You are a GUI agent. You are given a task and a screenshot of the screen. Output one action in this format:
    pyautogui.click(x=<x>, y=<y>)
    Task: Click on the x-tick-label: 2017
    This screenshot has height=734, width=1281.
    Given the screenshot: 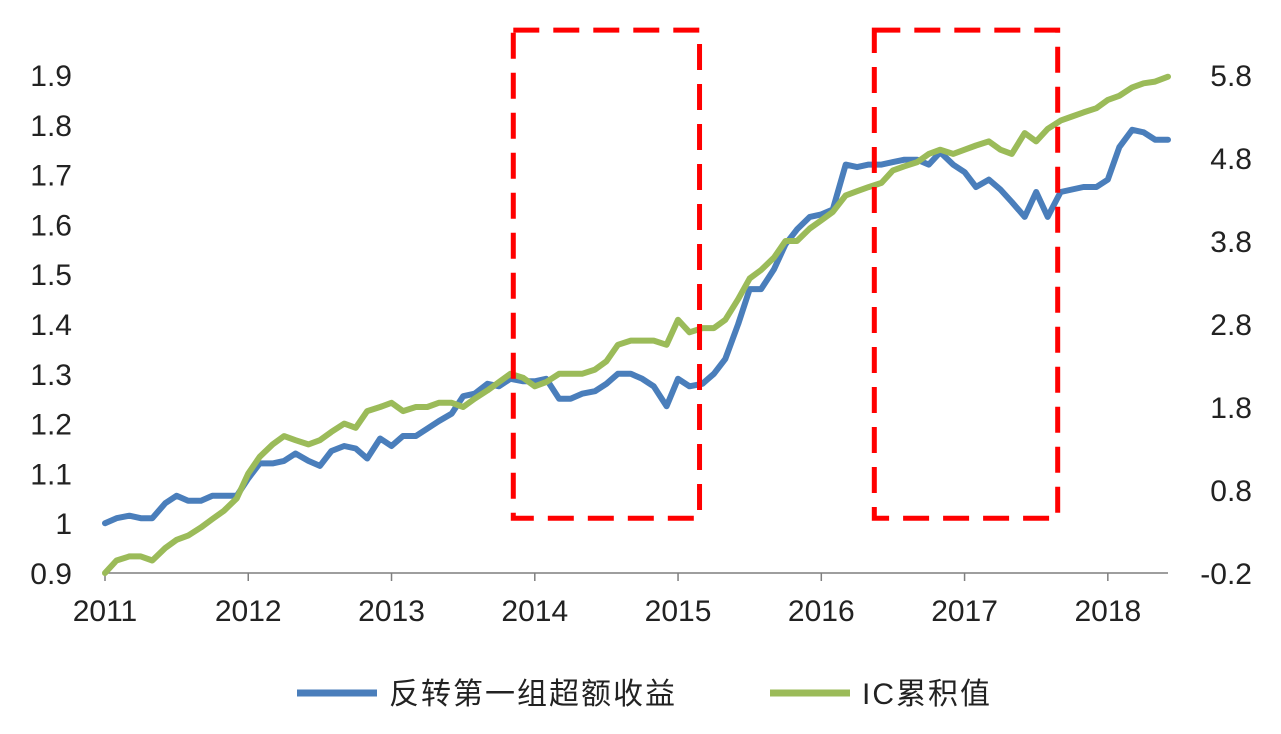 What is the action you would take?
    pyautogui.click(x=964, y=611)
    